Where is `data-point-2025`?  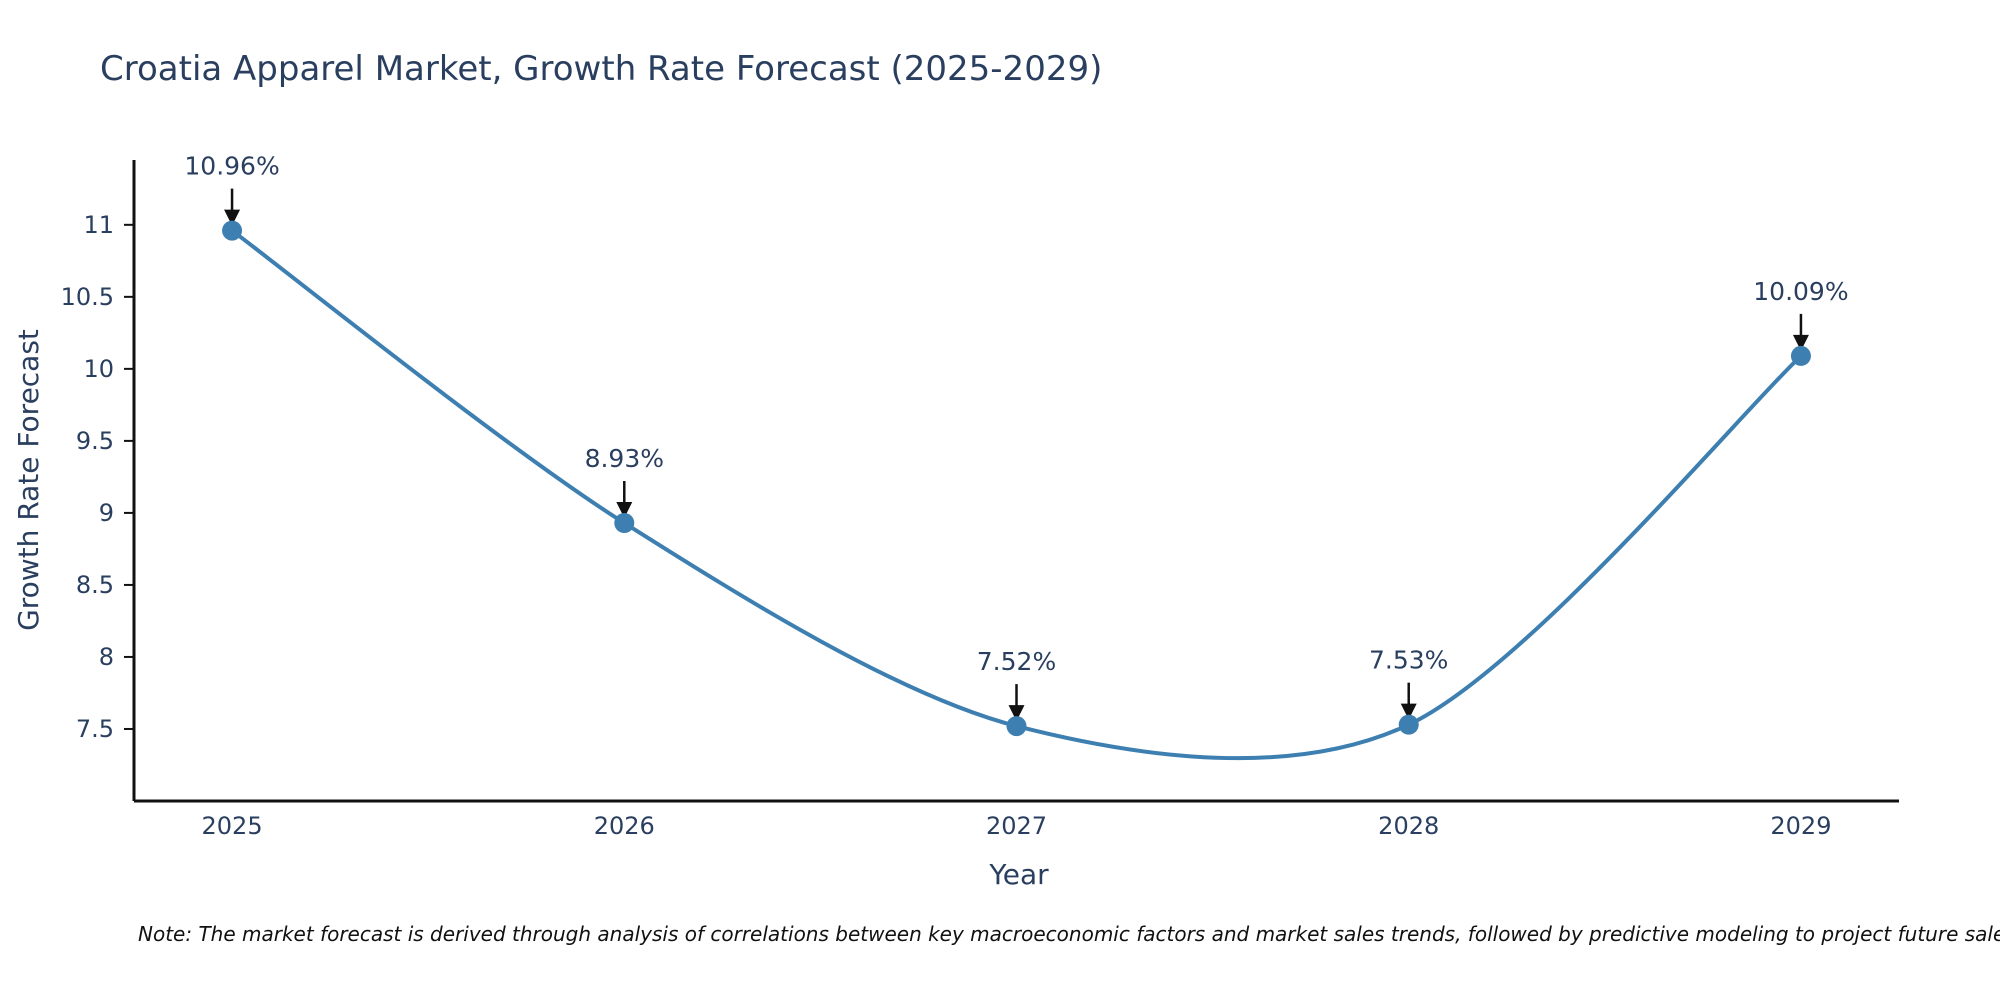 data-point-2025 is located at coordinates (232, 230).